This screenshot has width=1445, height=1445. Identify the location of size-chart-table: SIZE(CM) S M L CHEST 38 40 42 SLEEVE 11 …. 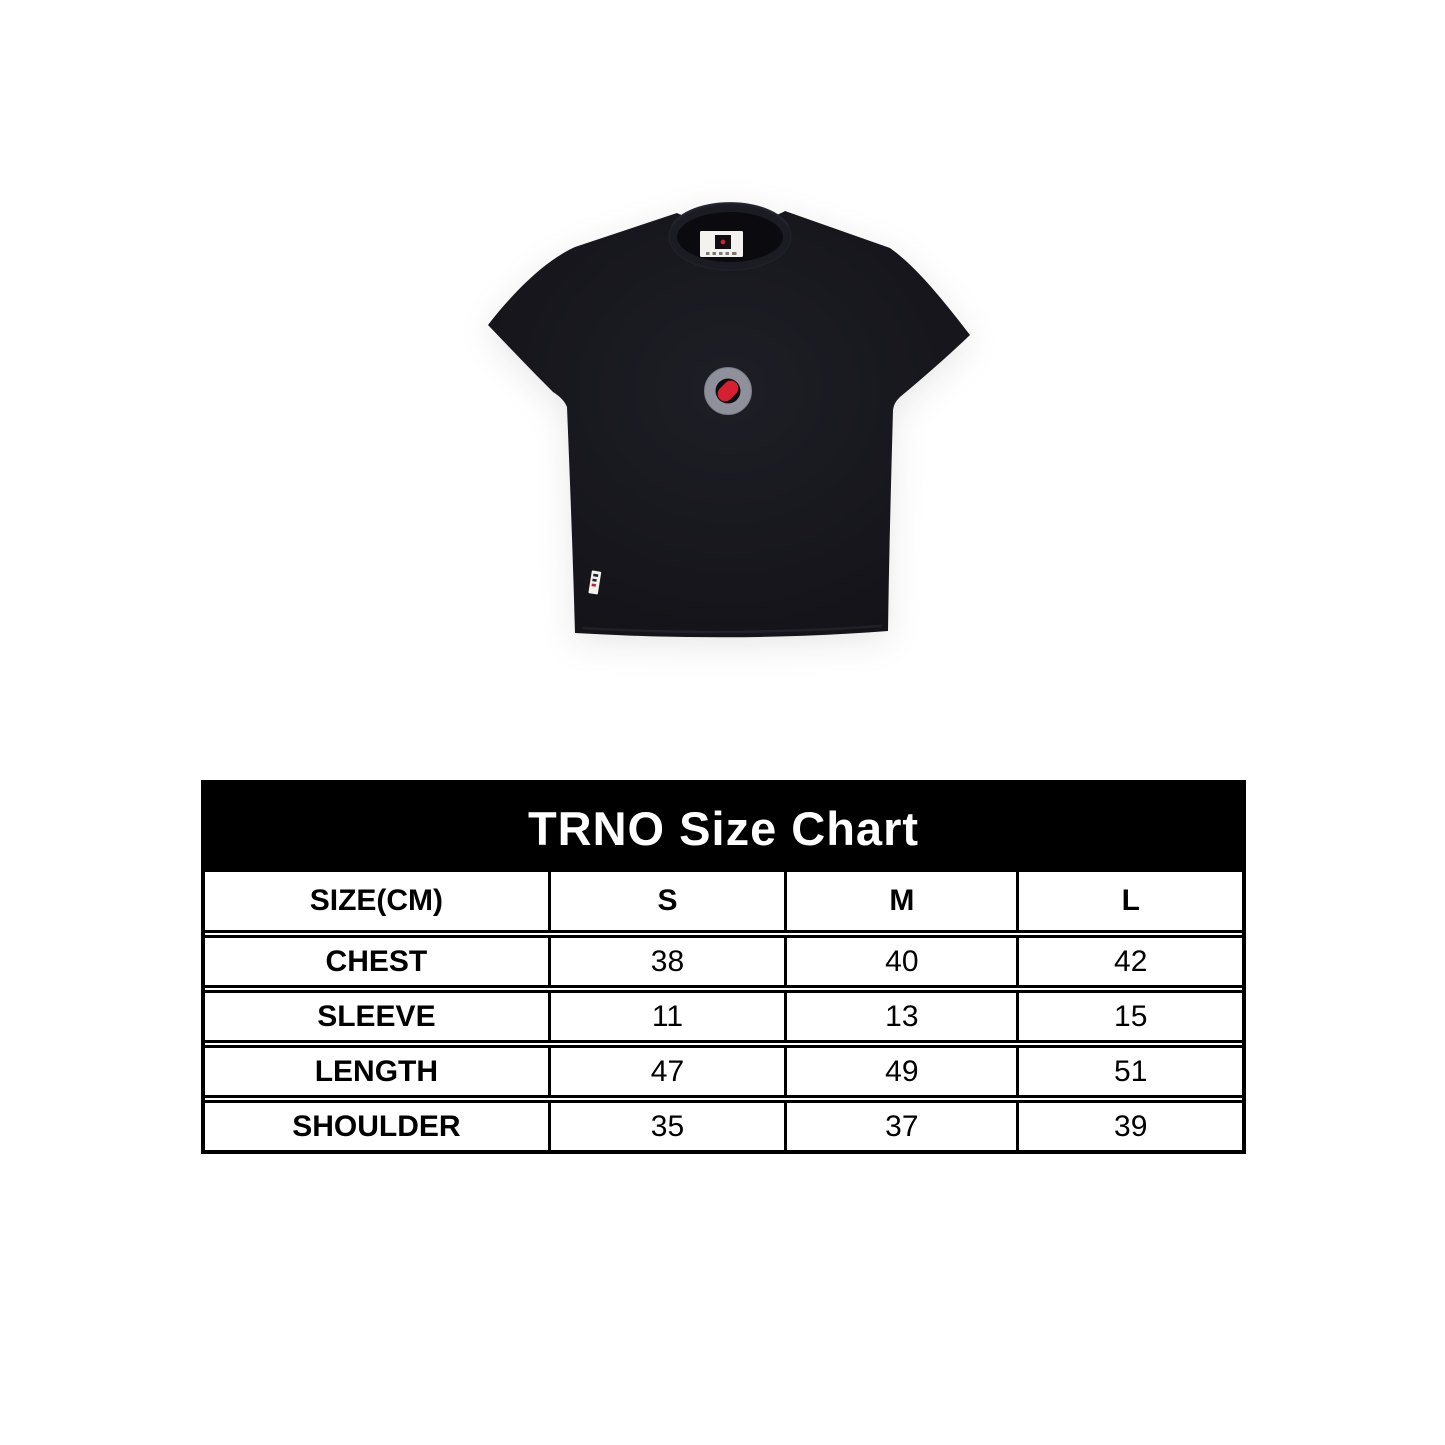
(723, 1011).